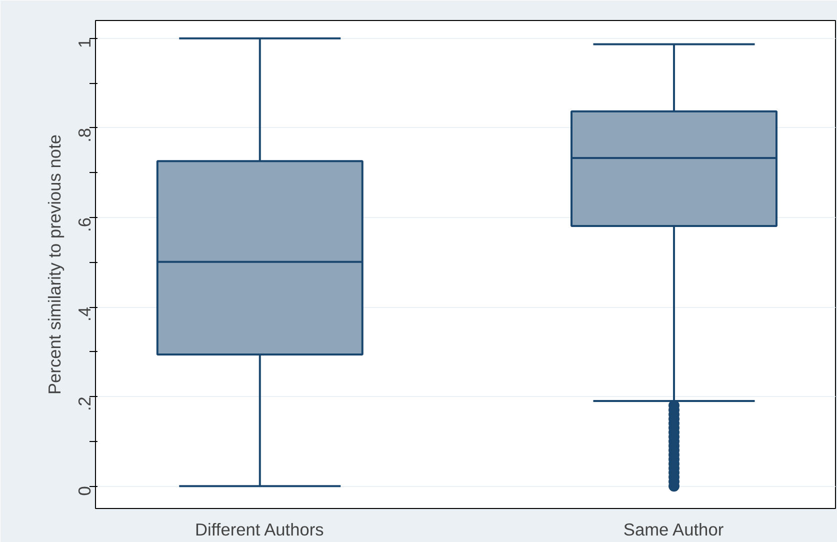 This screenshot has height=542, width=837. What do you see at coordinates (84, 135) in the screenshot?
I see `y-tick-label: .8` at bounding box center [84, 135].